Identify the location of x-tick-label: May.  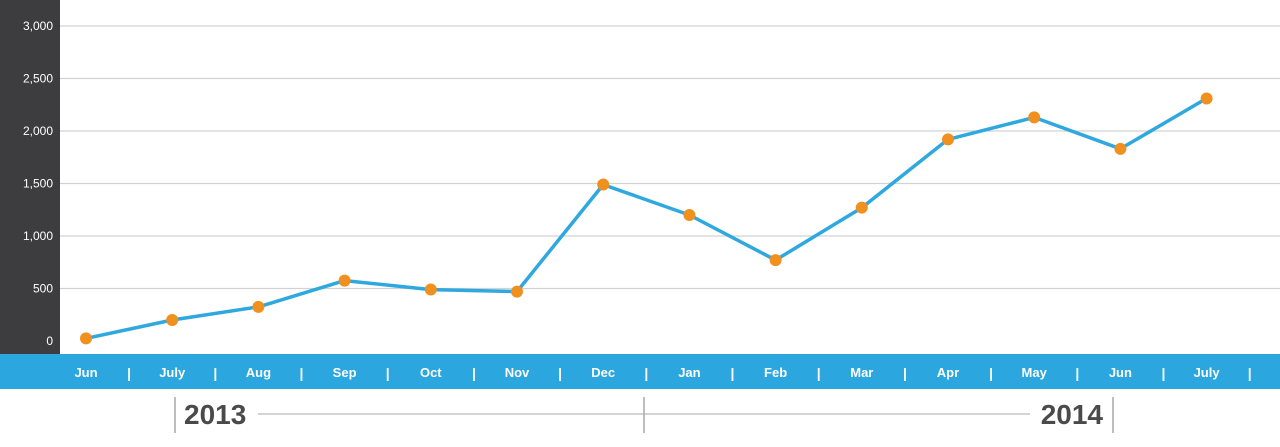
(1035, 372).